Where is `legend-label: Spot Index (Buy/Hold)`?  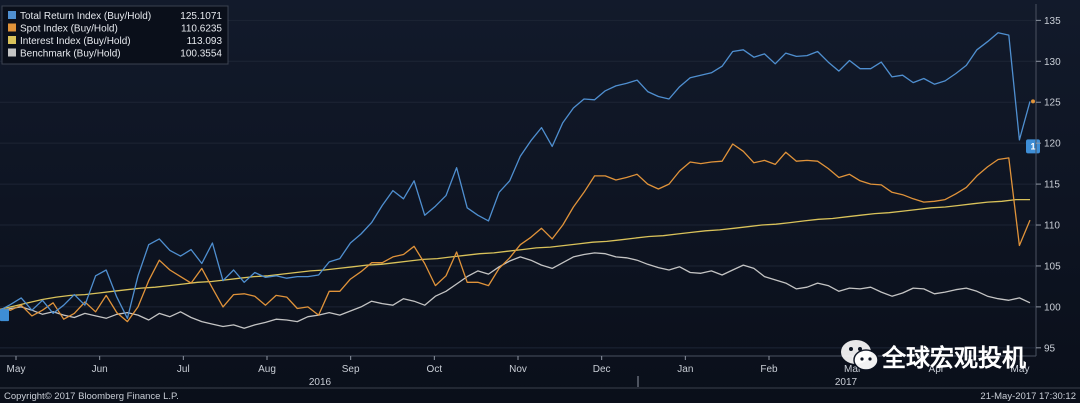 legend-label: Spot Index (Buy/Hold) is located at coordinates (69, 29).